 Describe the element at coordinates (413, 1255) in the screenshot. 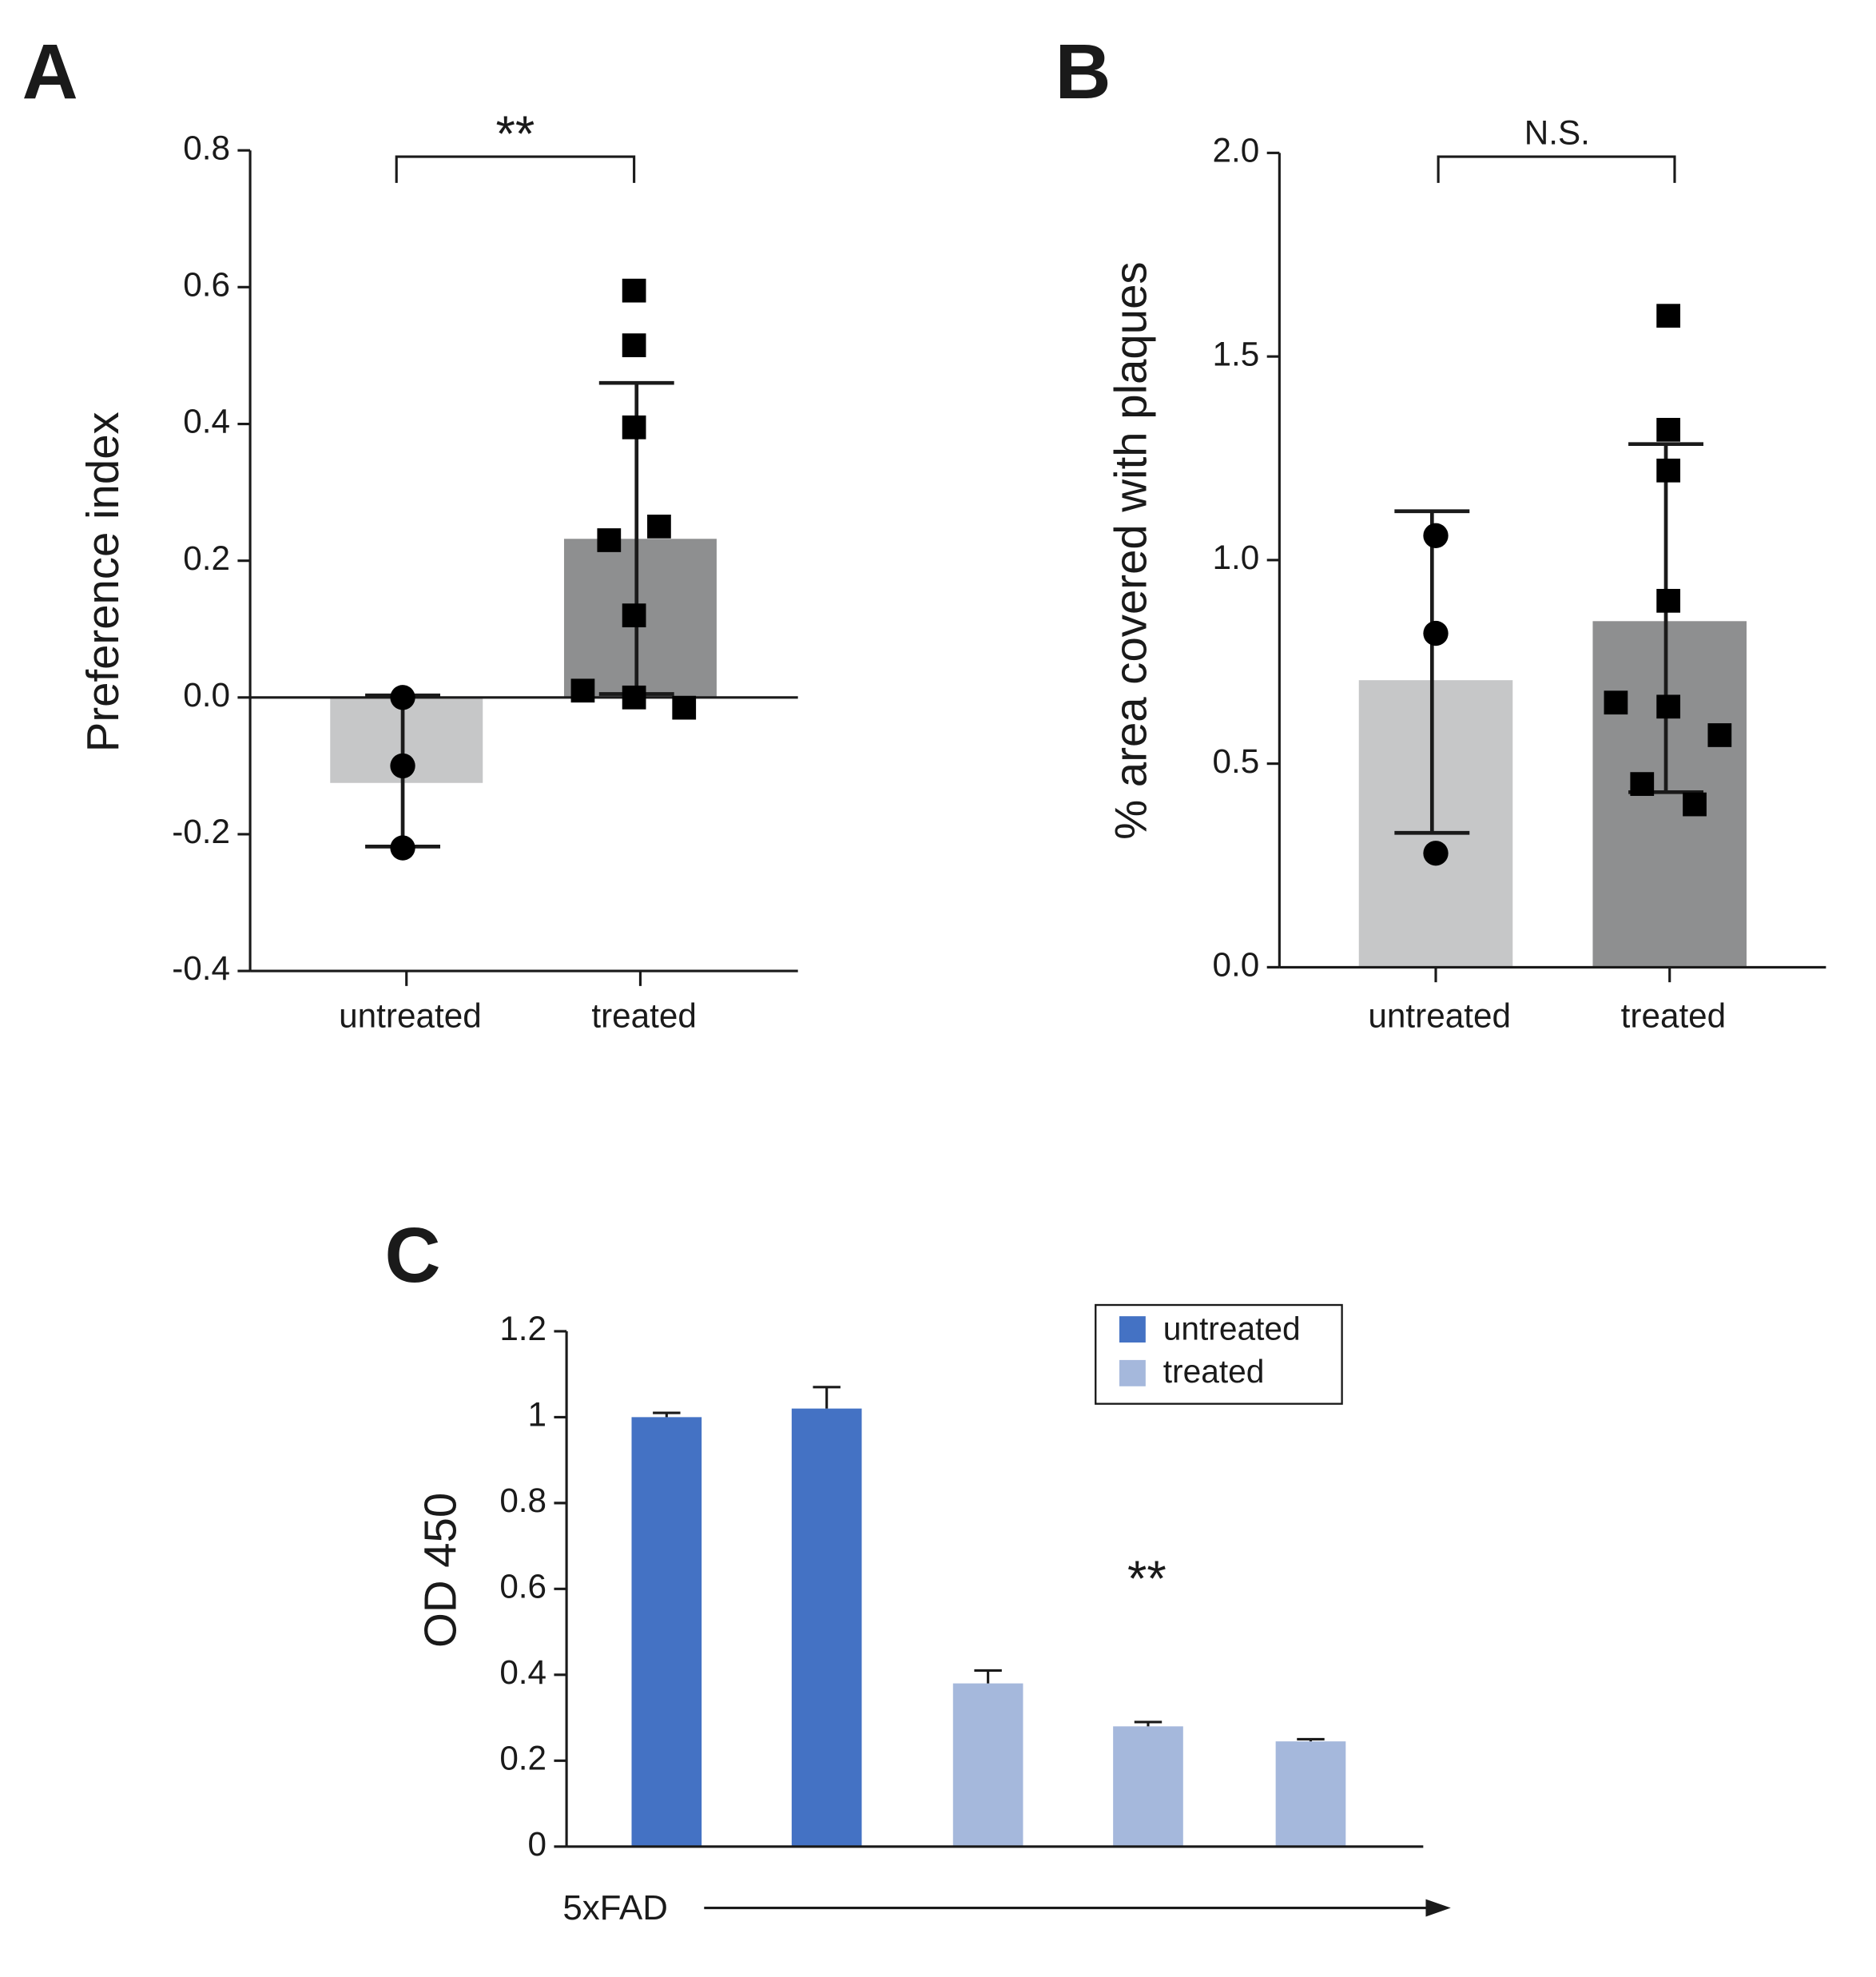

I see `panel-label: C` at that location.